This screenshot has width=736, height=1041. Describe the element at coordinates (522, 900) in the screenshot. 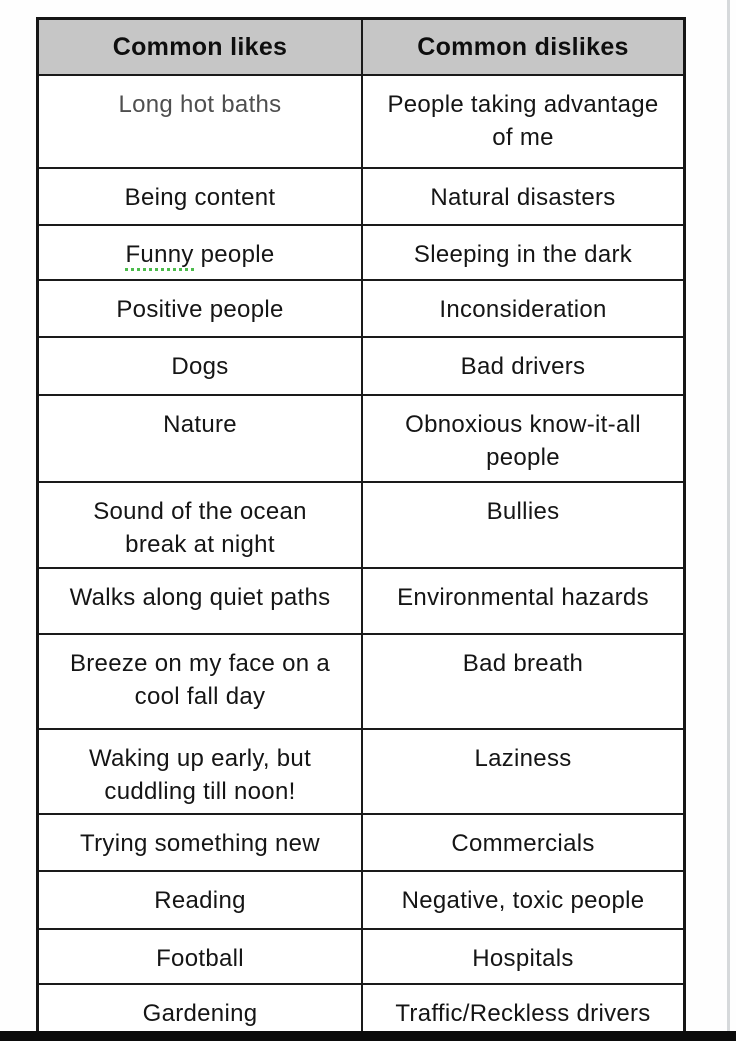

I see `cell-dislike-negative-toxic-people: Negative, toxic people` at that location.